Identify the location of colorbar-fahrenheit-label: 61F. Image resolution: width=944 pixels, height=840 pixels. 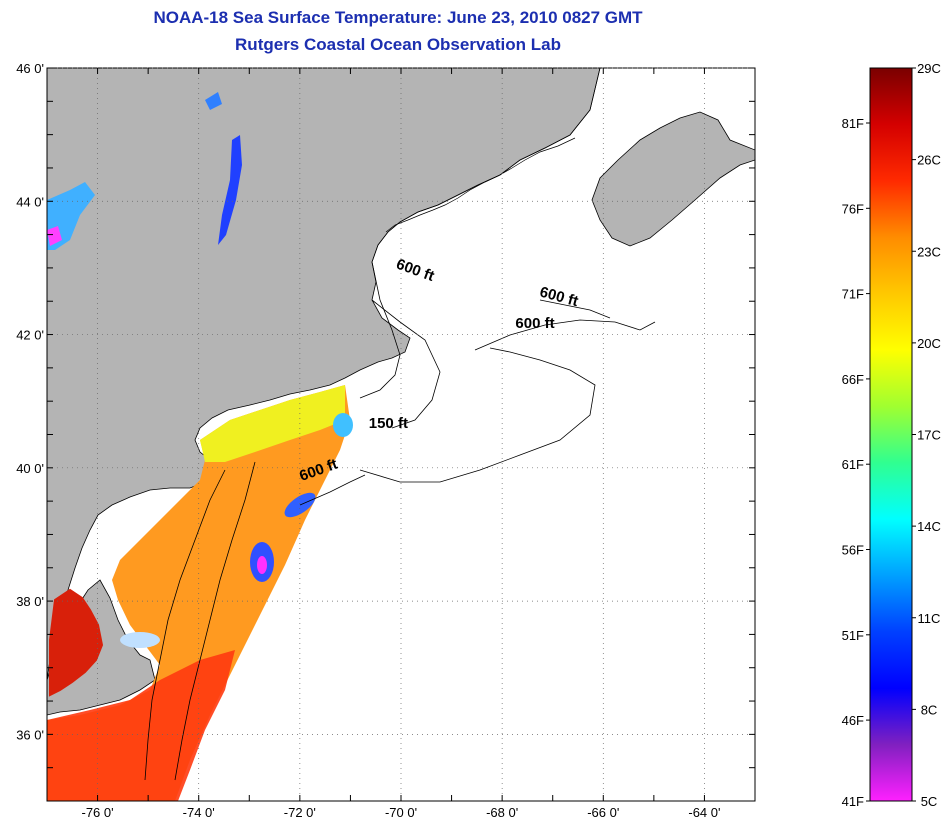
(853, 464).